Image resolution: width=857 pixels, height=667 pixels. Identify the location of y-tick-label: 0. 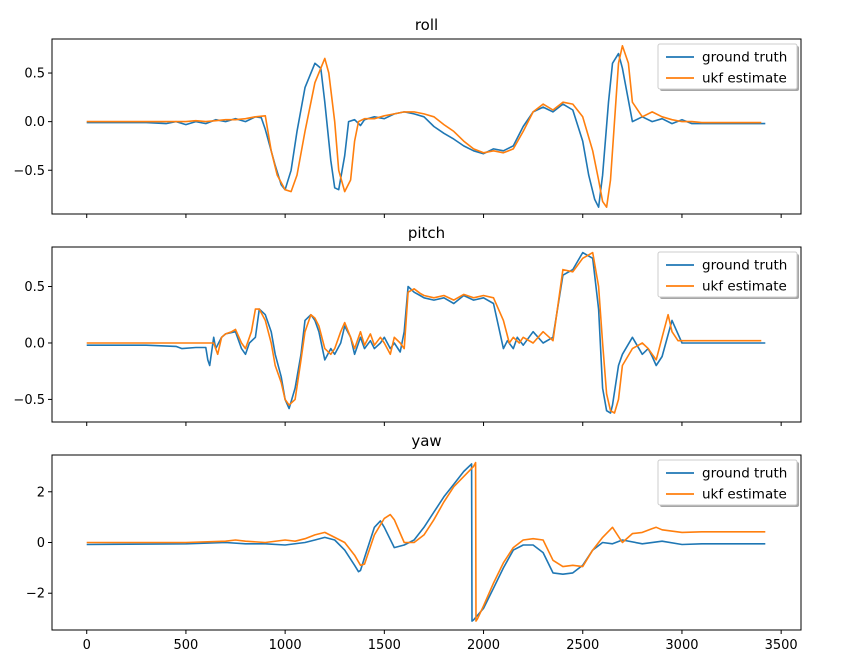
(41, 543).